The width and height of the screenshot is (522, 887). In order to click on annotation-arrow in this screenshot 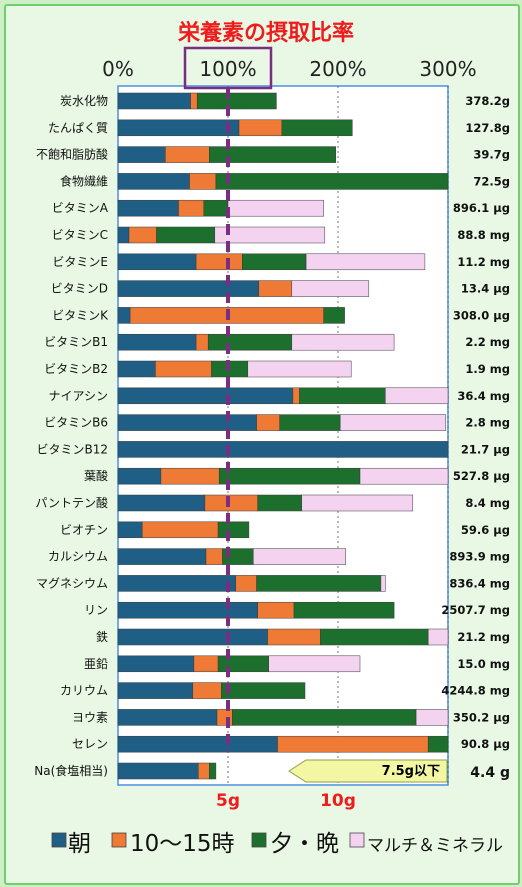, I will do `click(368, 771)`.